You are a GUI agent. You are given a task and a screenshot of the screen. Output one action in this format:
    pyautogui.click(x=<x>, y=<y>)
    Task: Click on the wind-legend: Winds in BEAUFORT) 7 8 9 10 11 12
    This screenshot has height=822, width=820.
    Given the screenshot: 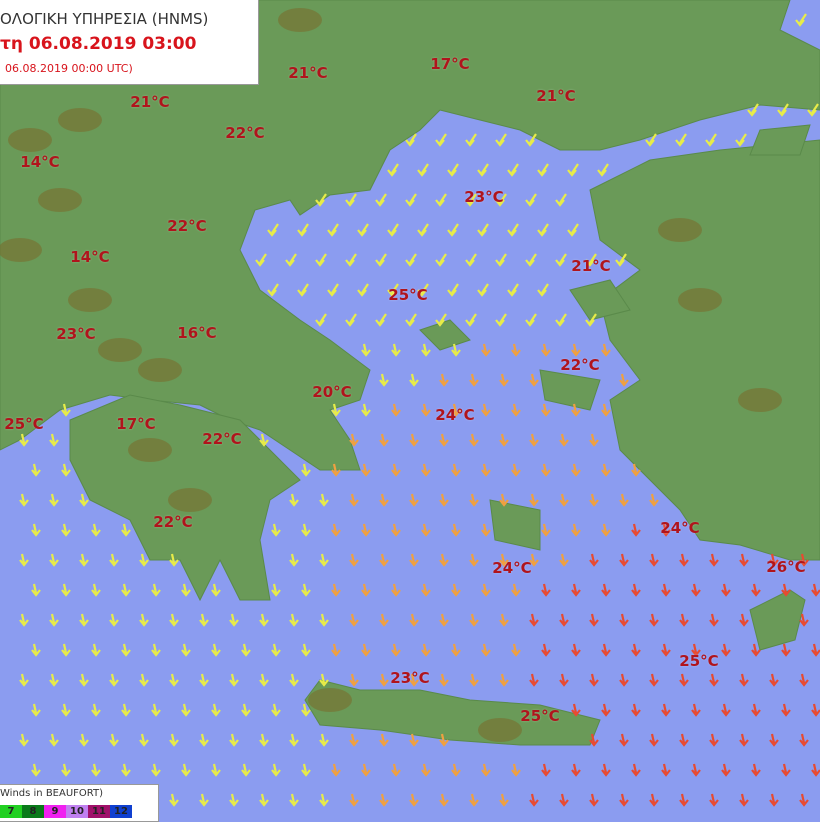 What is the action you would take?
    pyautogui.click(x=79, y=803)
    